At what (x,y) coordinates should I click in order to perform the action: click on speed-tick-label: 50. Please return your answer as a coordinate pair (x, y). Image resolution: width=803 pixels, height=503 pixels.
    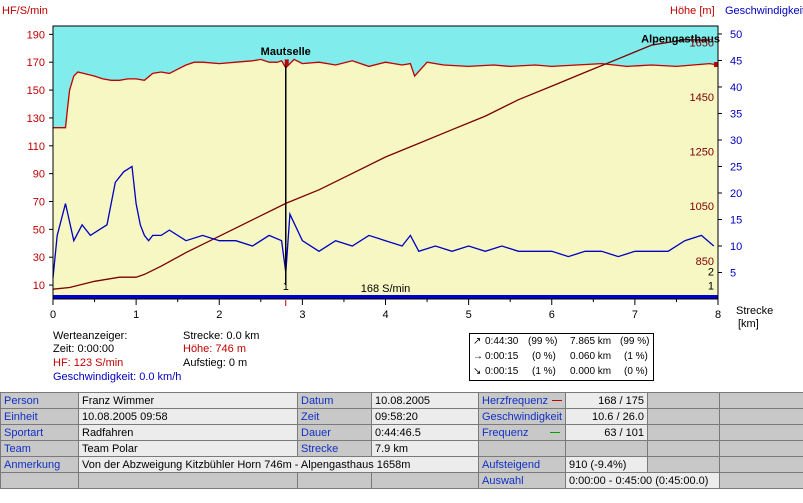
    Looking at the image, I should click on (736, 35).